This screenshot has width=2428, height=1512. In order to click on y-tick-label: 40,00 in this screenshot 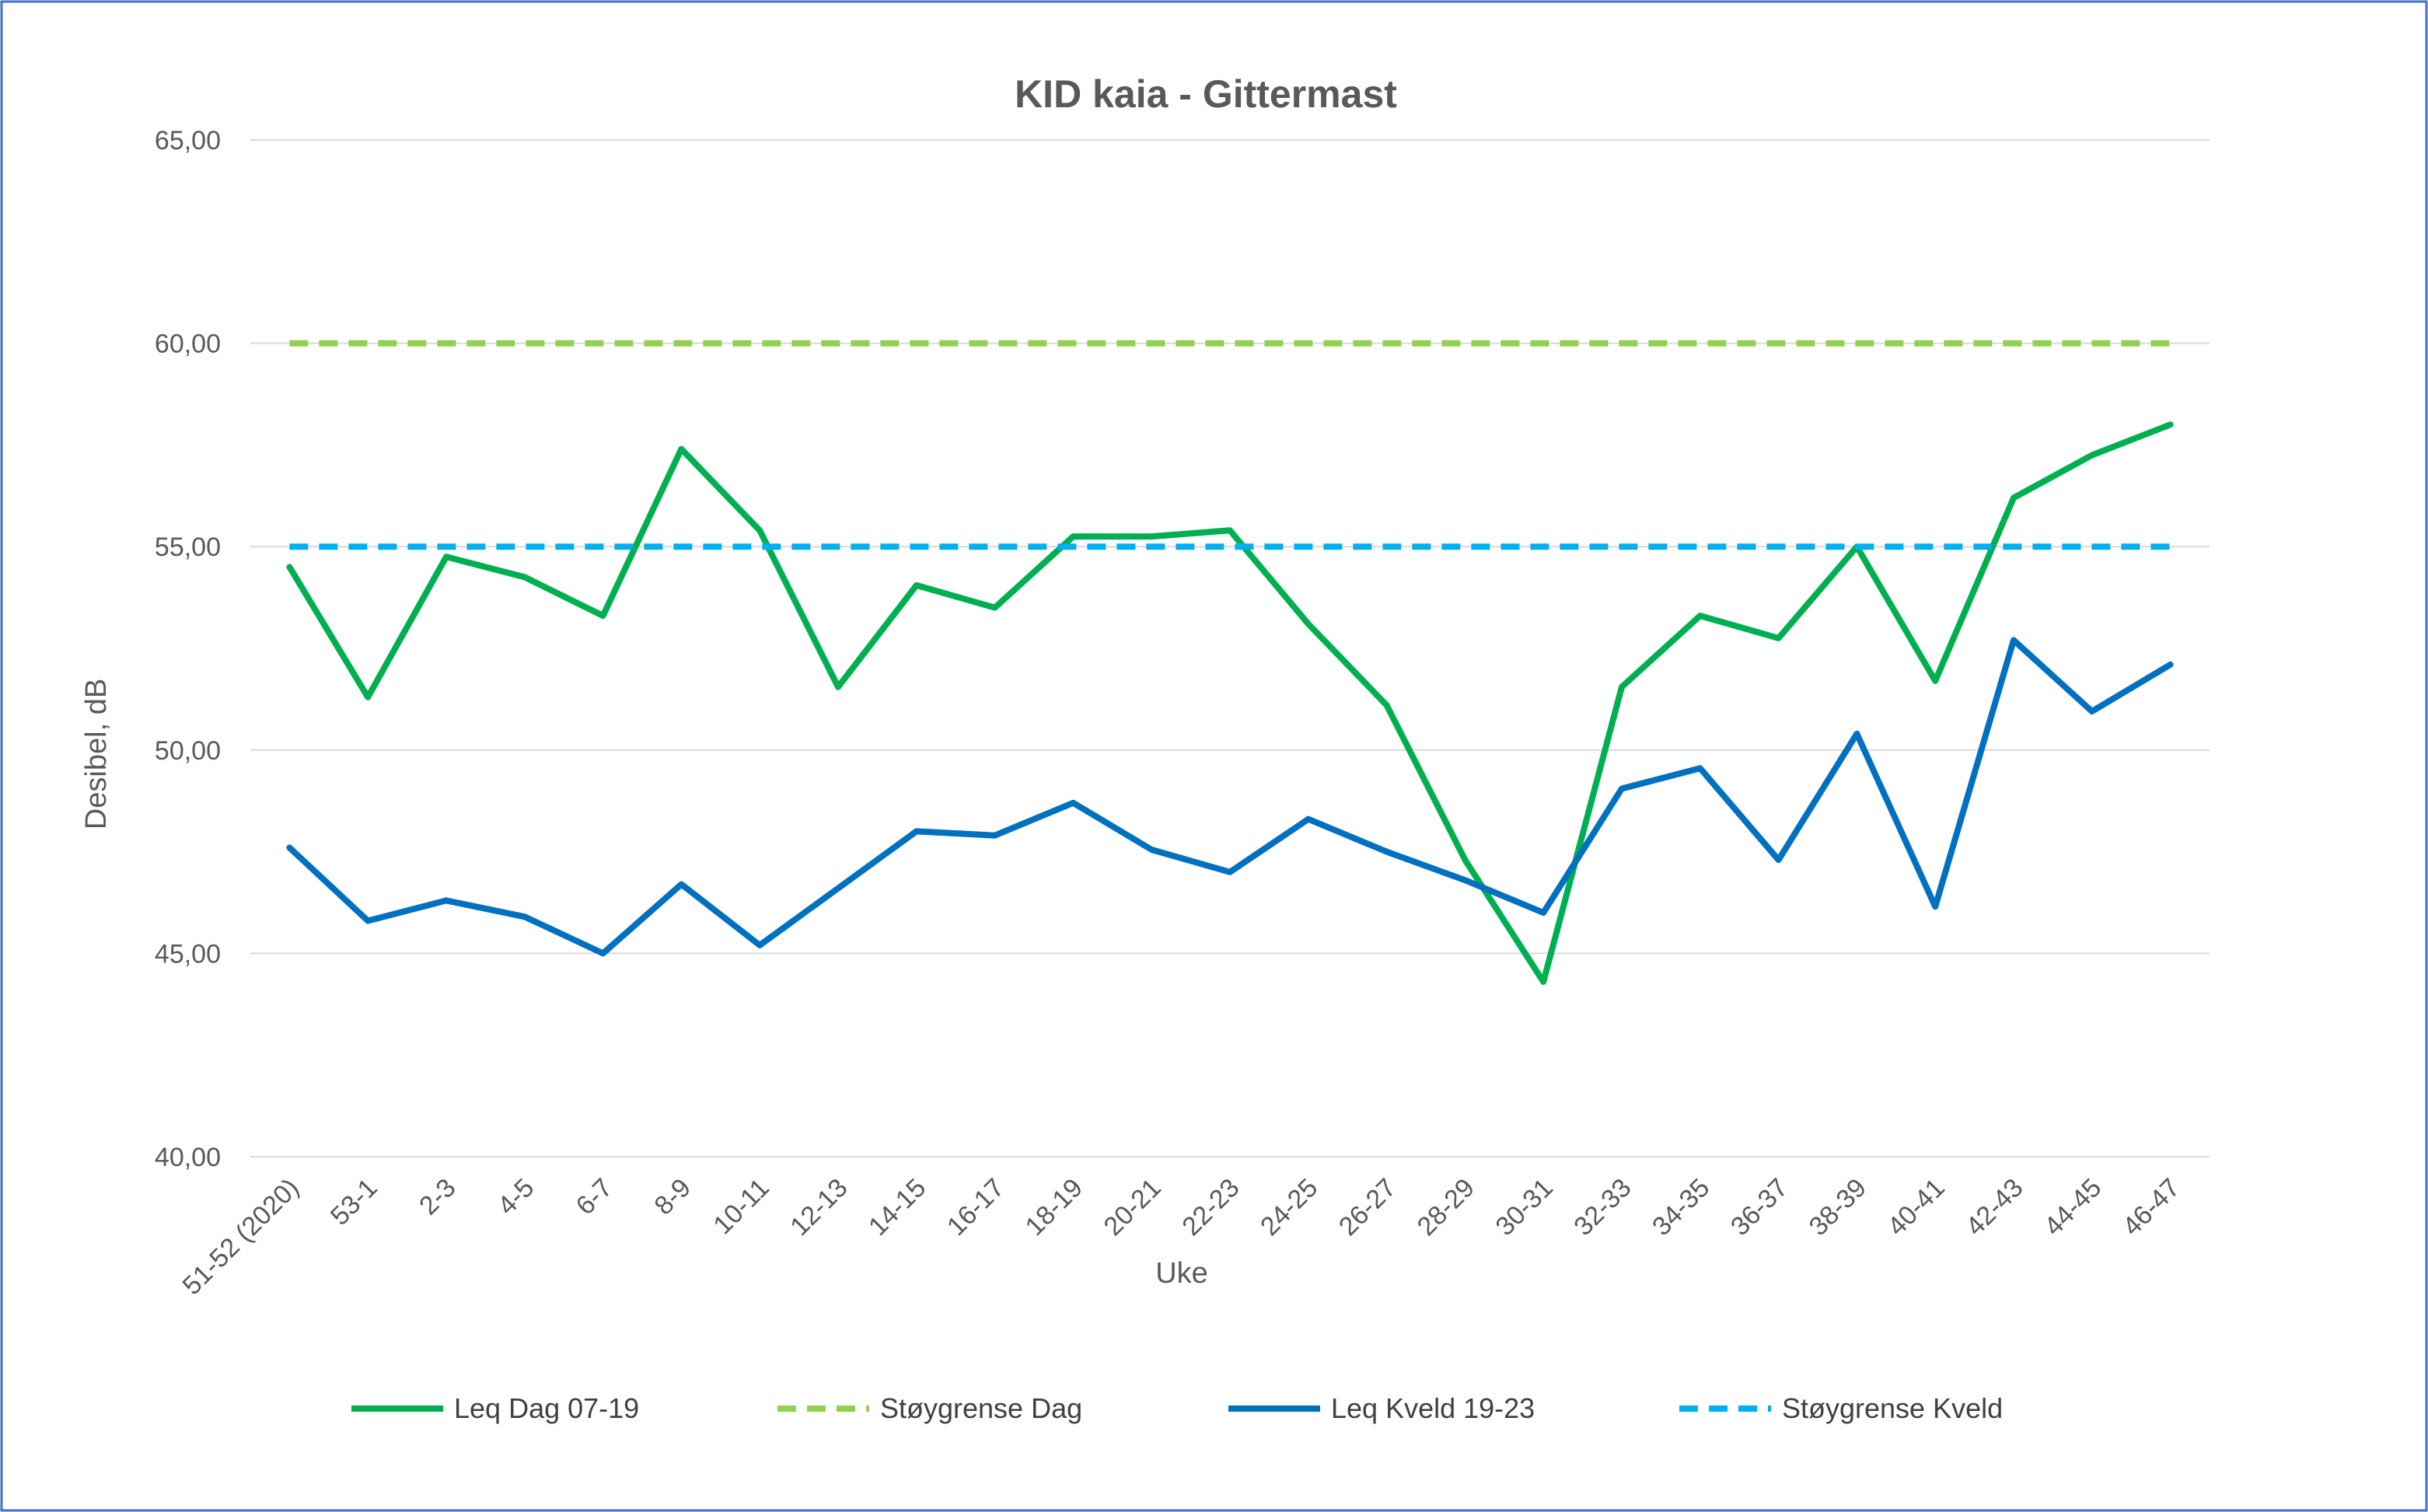, I will do `click(188, 1157)`.